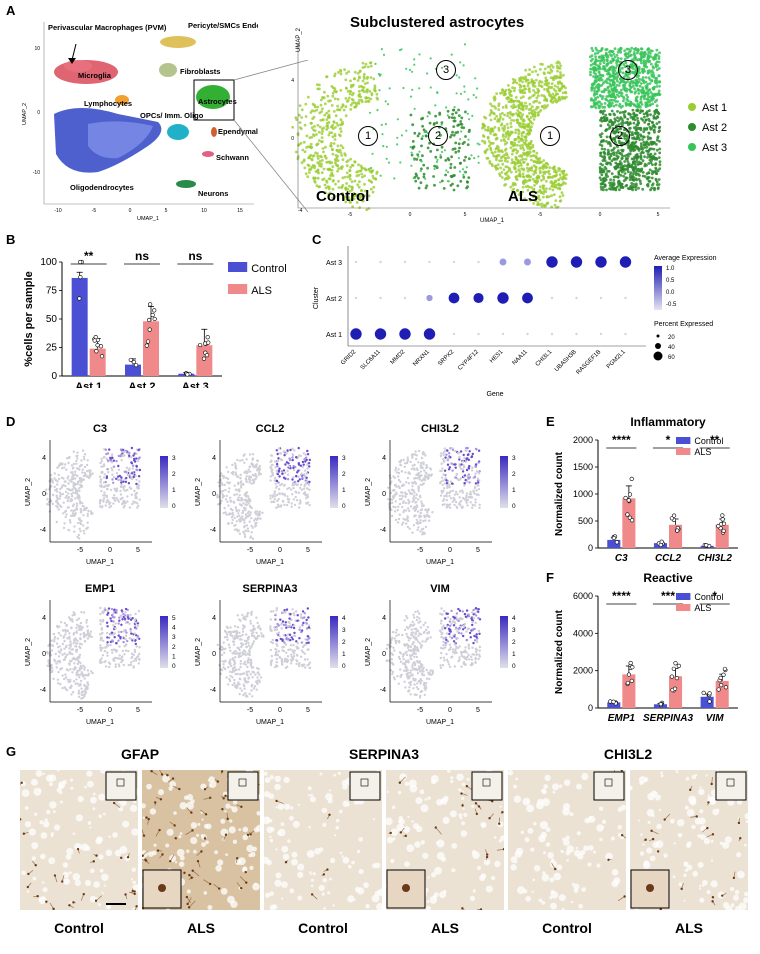 The image size is (760, 954). I want to click on pct-dot, so click(658, 336).